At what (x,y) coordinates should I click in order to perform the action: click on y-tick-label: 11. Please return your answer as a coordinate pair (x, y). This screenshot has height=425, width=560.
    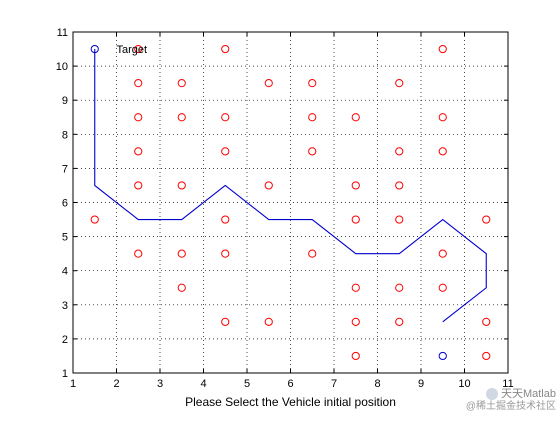
    Looking at the image, I should click on (62, 33).